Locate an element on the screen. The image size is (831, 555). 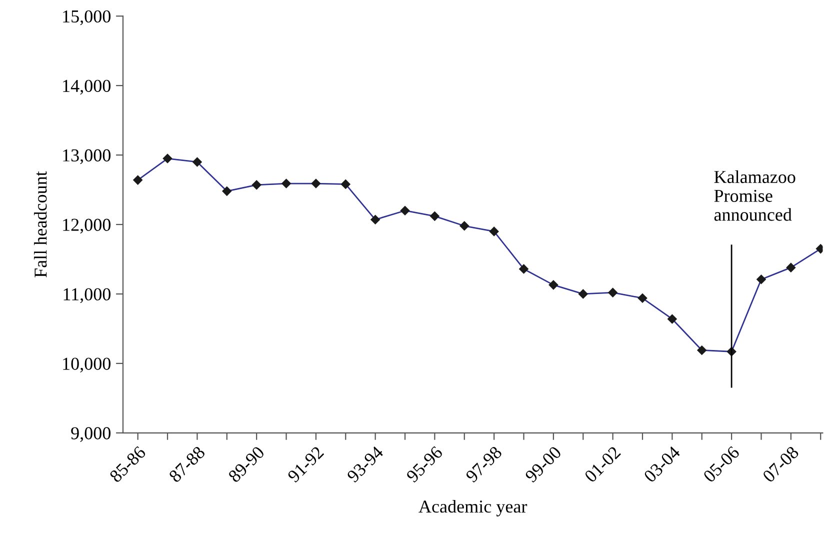
y-tick-label: 10,000 is located at coordinates (86, 365).